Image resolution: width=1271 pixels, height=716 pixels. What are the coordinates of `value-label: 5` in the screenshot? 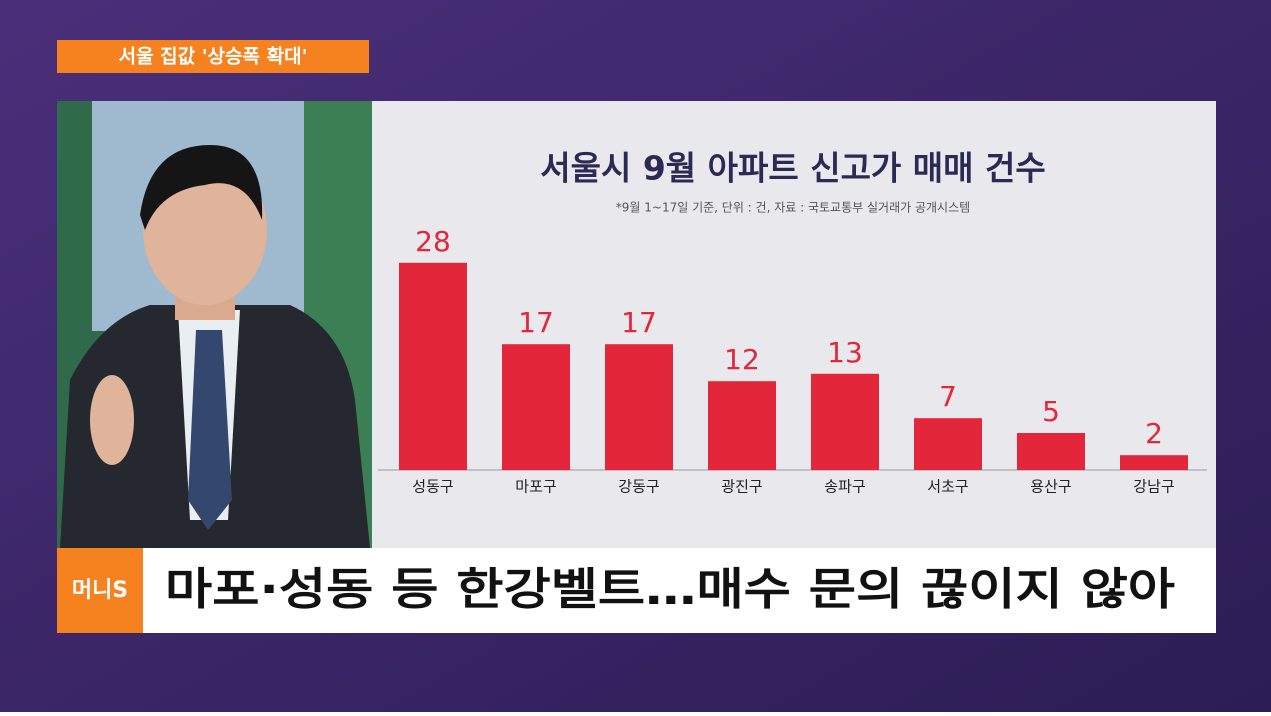 It's located at (1051, 411).